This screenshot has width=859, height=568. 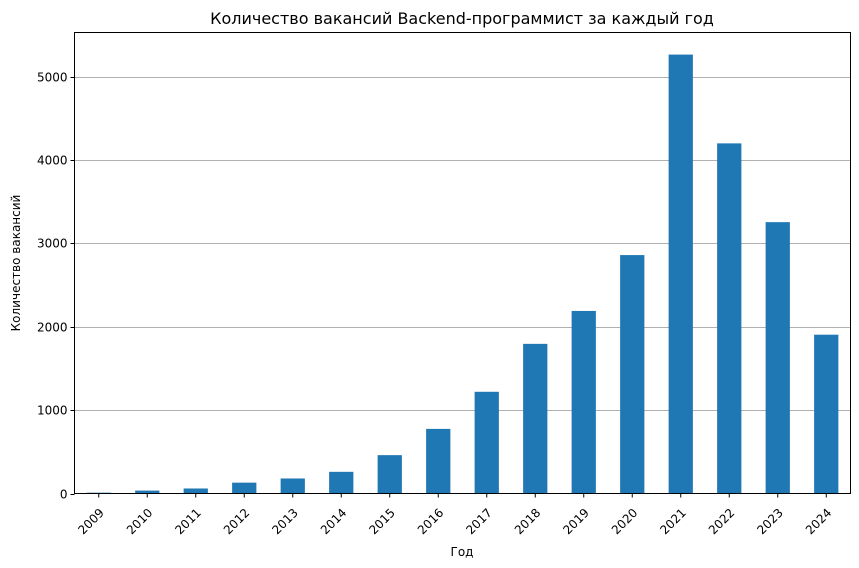 I want to click on bar-2012, so click(x=244, y=488).